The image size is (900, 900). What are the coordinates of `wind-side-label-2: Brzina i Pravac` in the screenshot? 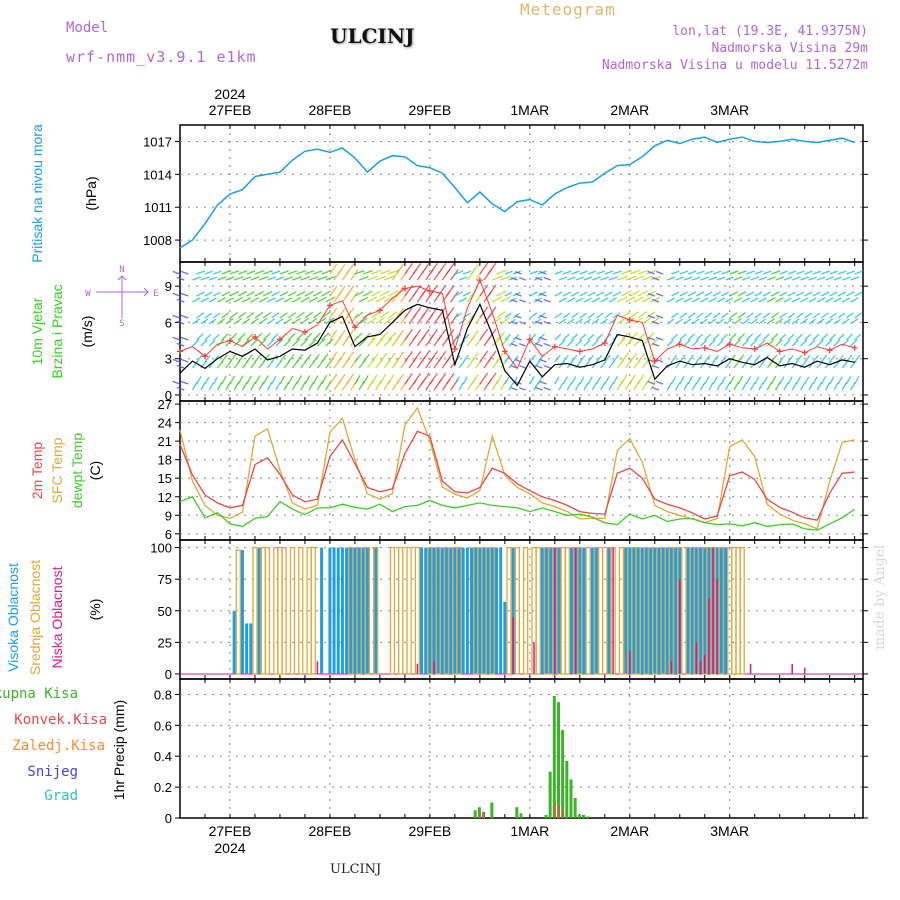 It's located at (57, 331).